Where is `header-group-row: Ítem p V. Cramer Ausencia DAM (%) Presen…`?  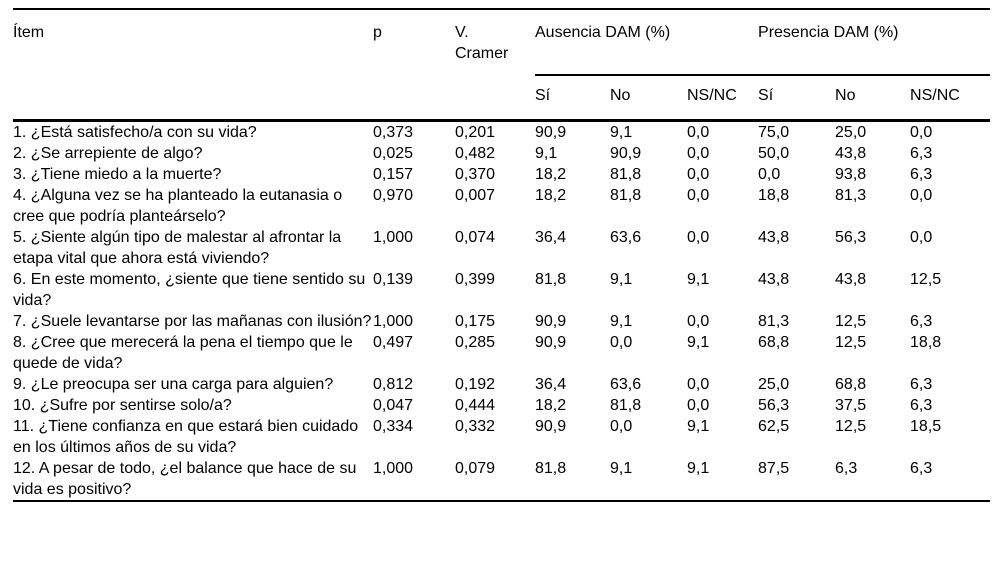 header-group-row: Ítem p V. Cramer Ausencia DAM (%) Presen… is located at coordinates (502, 42).